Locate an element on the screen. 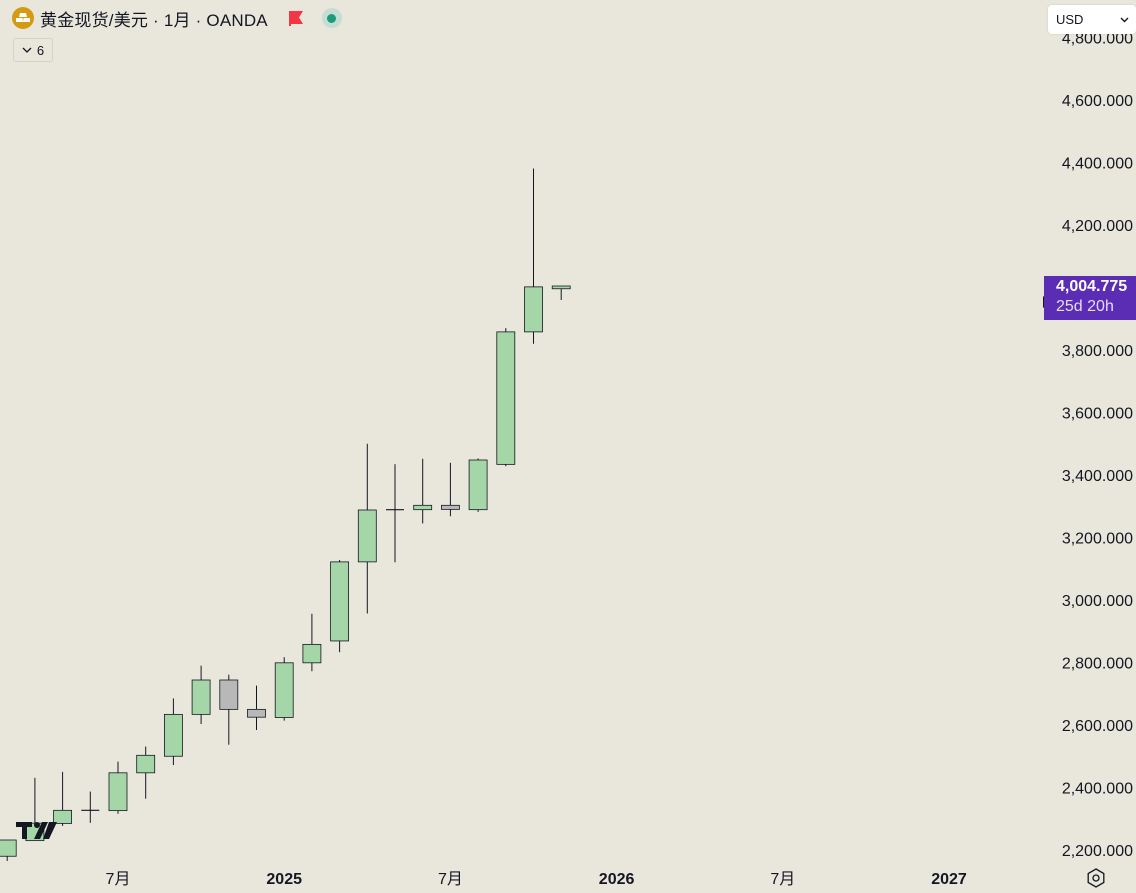  price-axis-tick-label: 2,800.000 is located at coordinates (1097, 664).